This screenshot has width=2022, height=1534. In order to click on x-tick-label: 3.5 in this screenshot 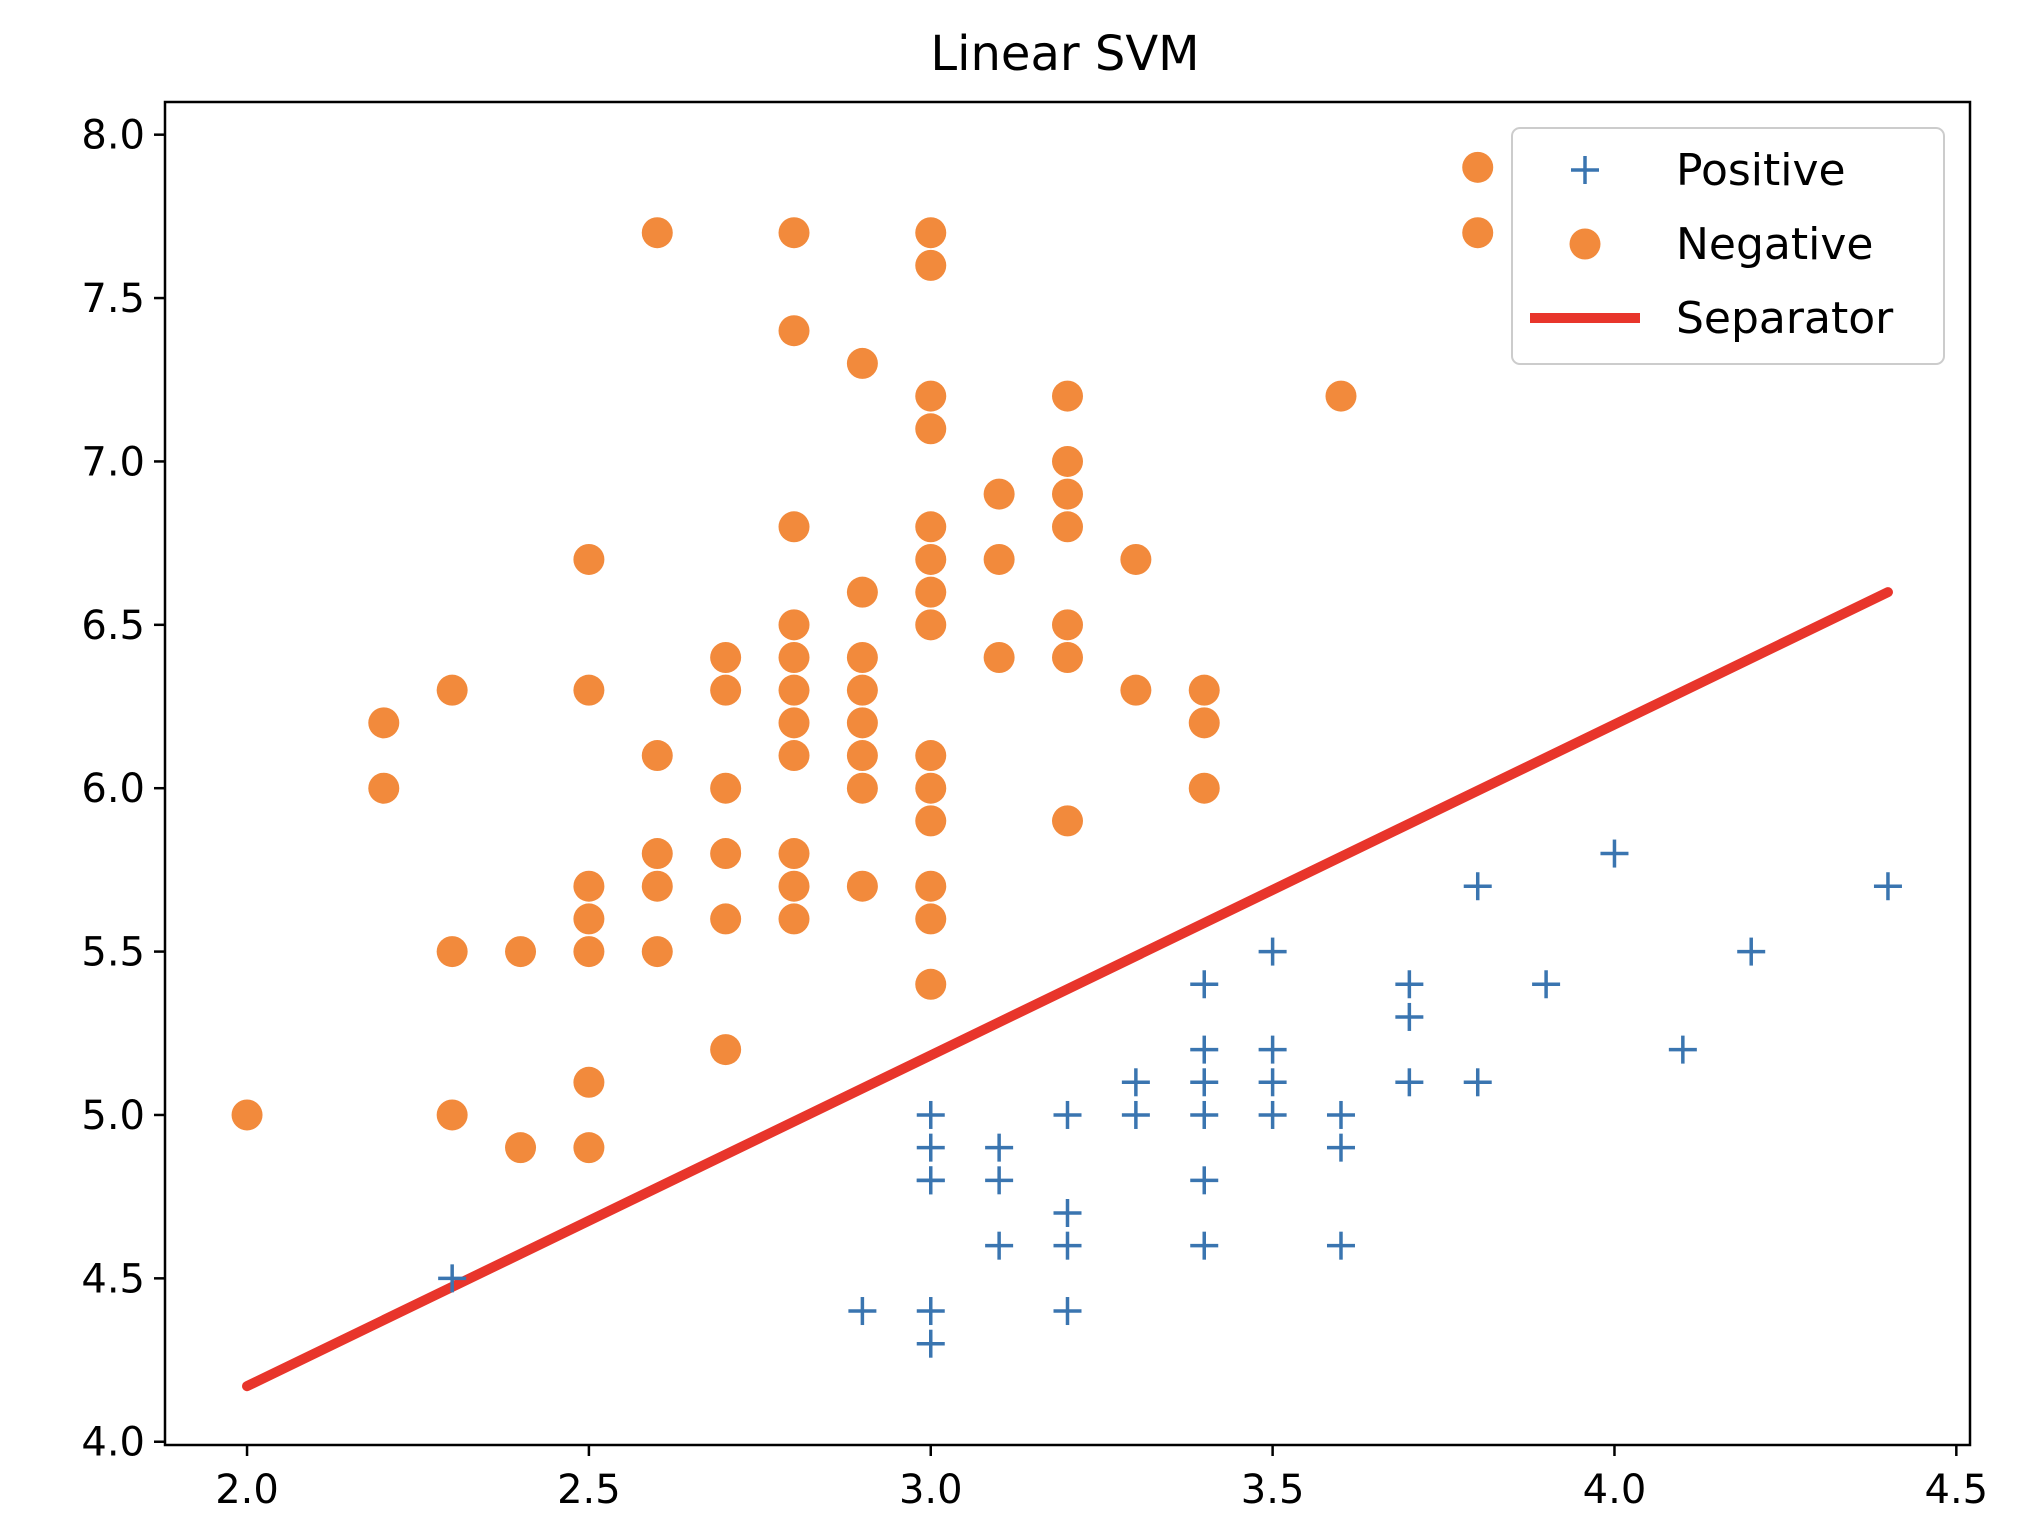, I will do `click(1273, 1490)`.